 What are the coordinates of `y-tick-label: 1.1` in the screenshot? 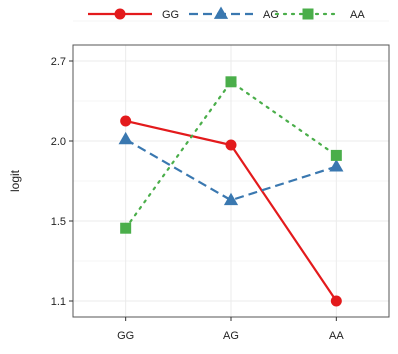 It's located at (58, 302).